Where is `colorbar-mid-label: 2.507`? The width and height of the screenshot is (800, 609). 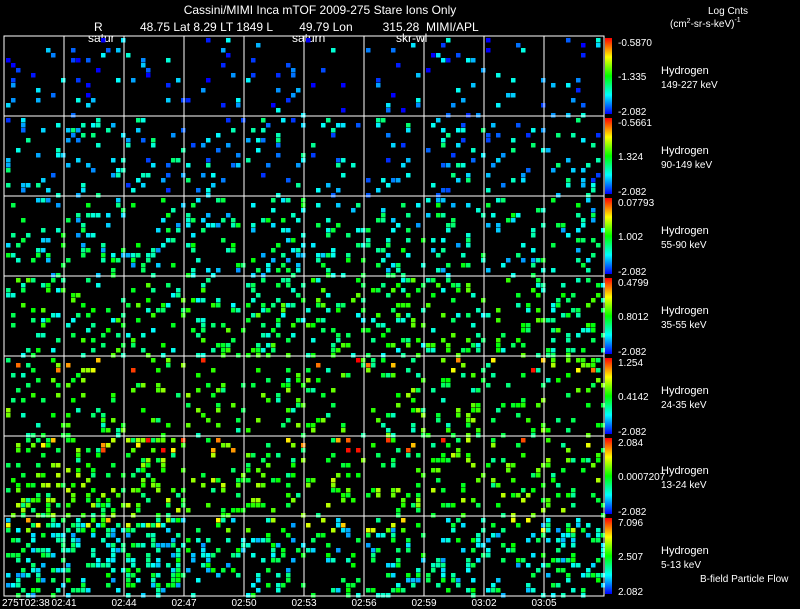
colorbar-mid-label: 2.507 is located at coordinates (630, 557).